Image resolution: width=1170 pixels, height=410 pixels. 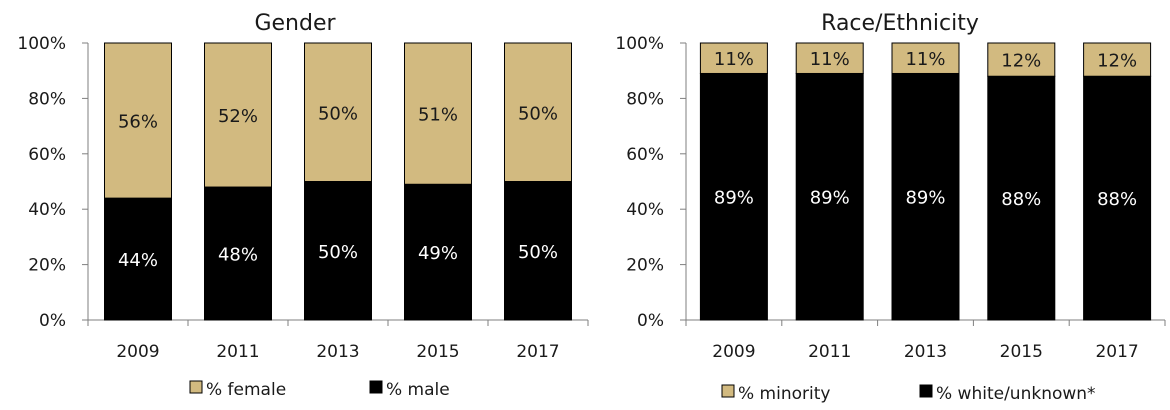 What do you see at coordinates (246, 390) in the screenshot?
I see `legend-label: % female` at bounding box center [246, 390].